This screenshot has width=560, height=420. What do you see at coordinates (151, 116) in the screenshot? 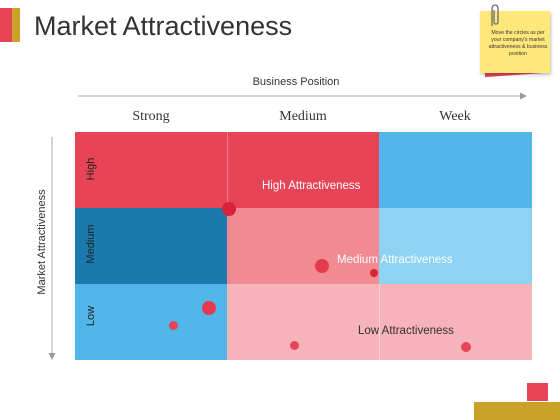
I see `column-header-strong: Strong` at bounding box center [151, 116].